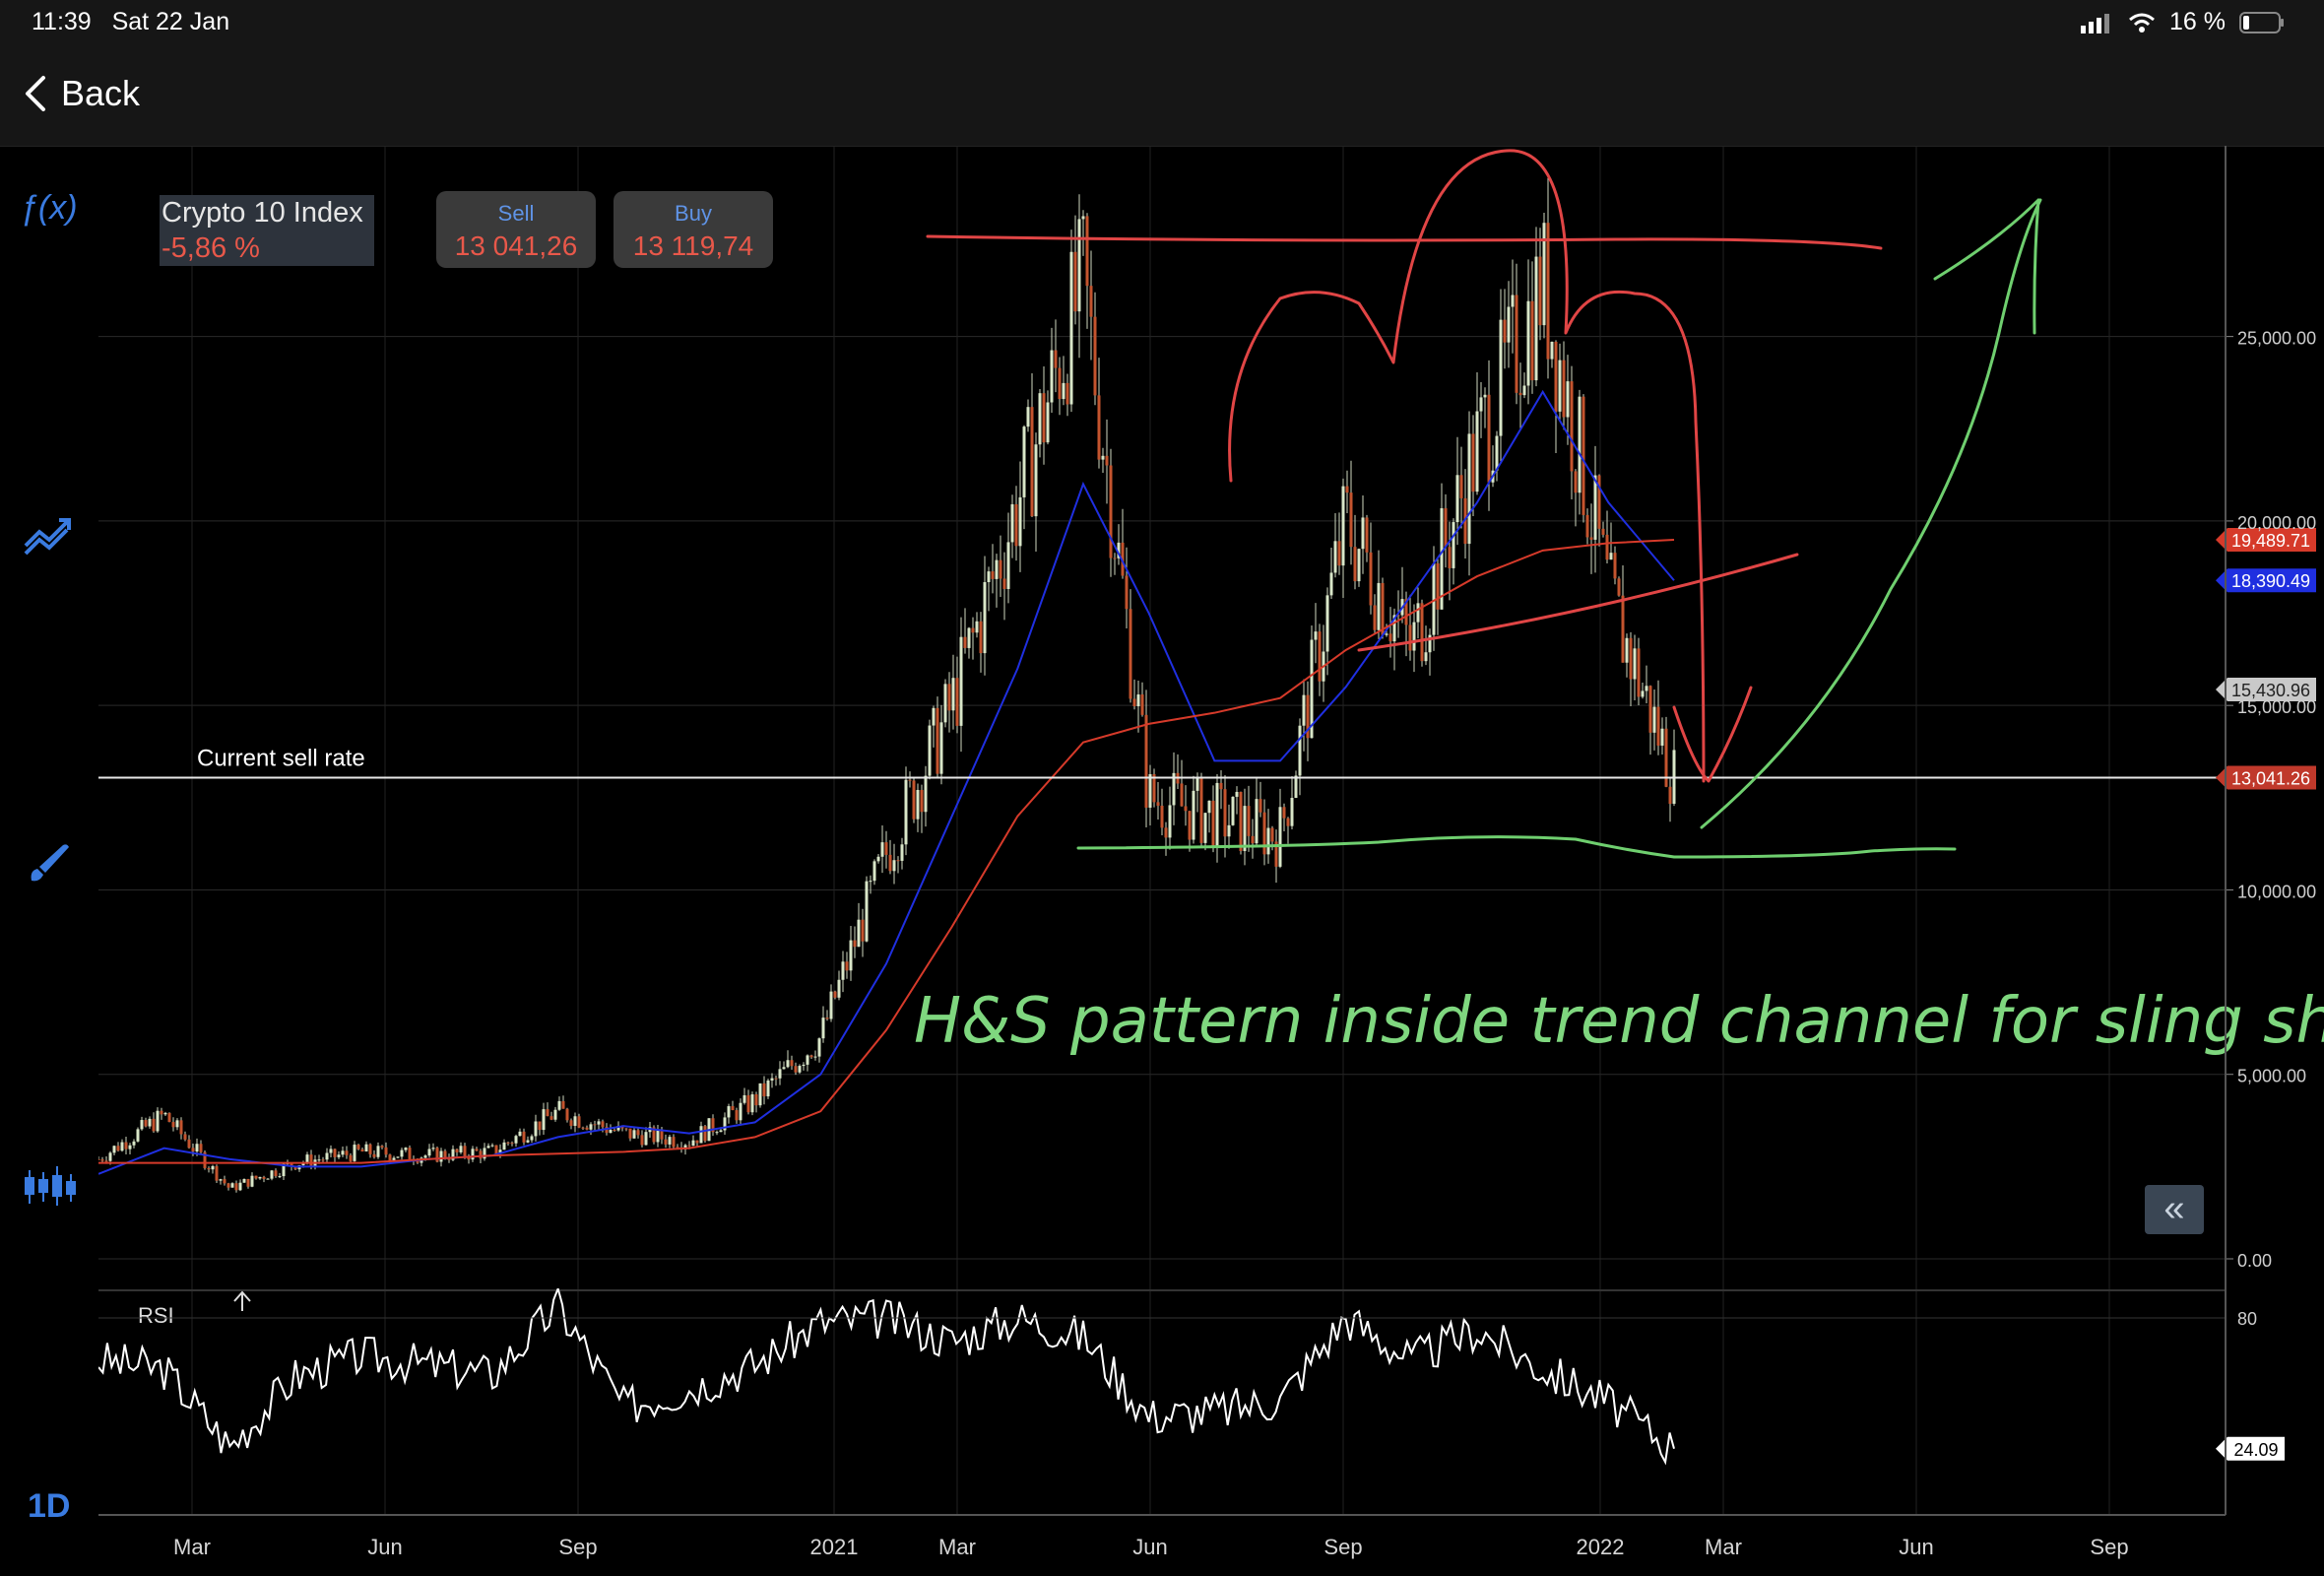 Image resolution: width=2324 pixels, height=1576 pixels. What do you see at coordinates (516, 213) in the screenshot?
I see `sell-label: Sell` at bounding box center [516, 213].